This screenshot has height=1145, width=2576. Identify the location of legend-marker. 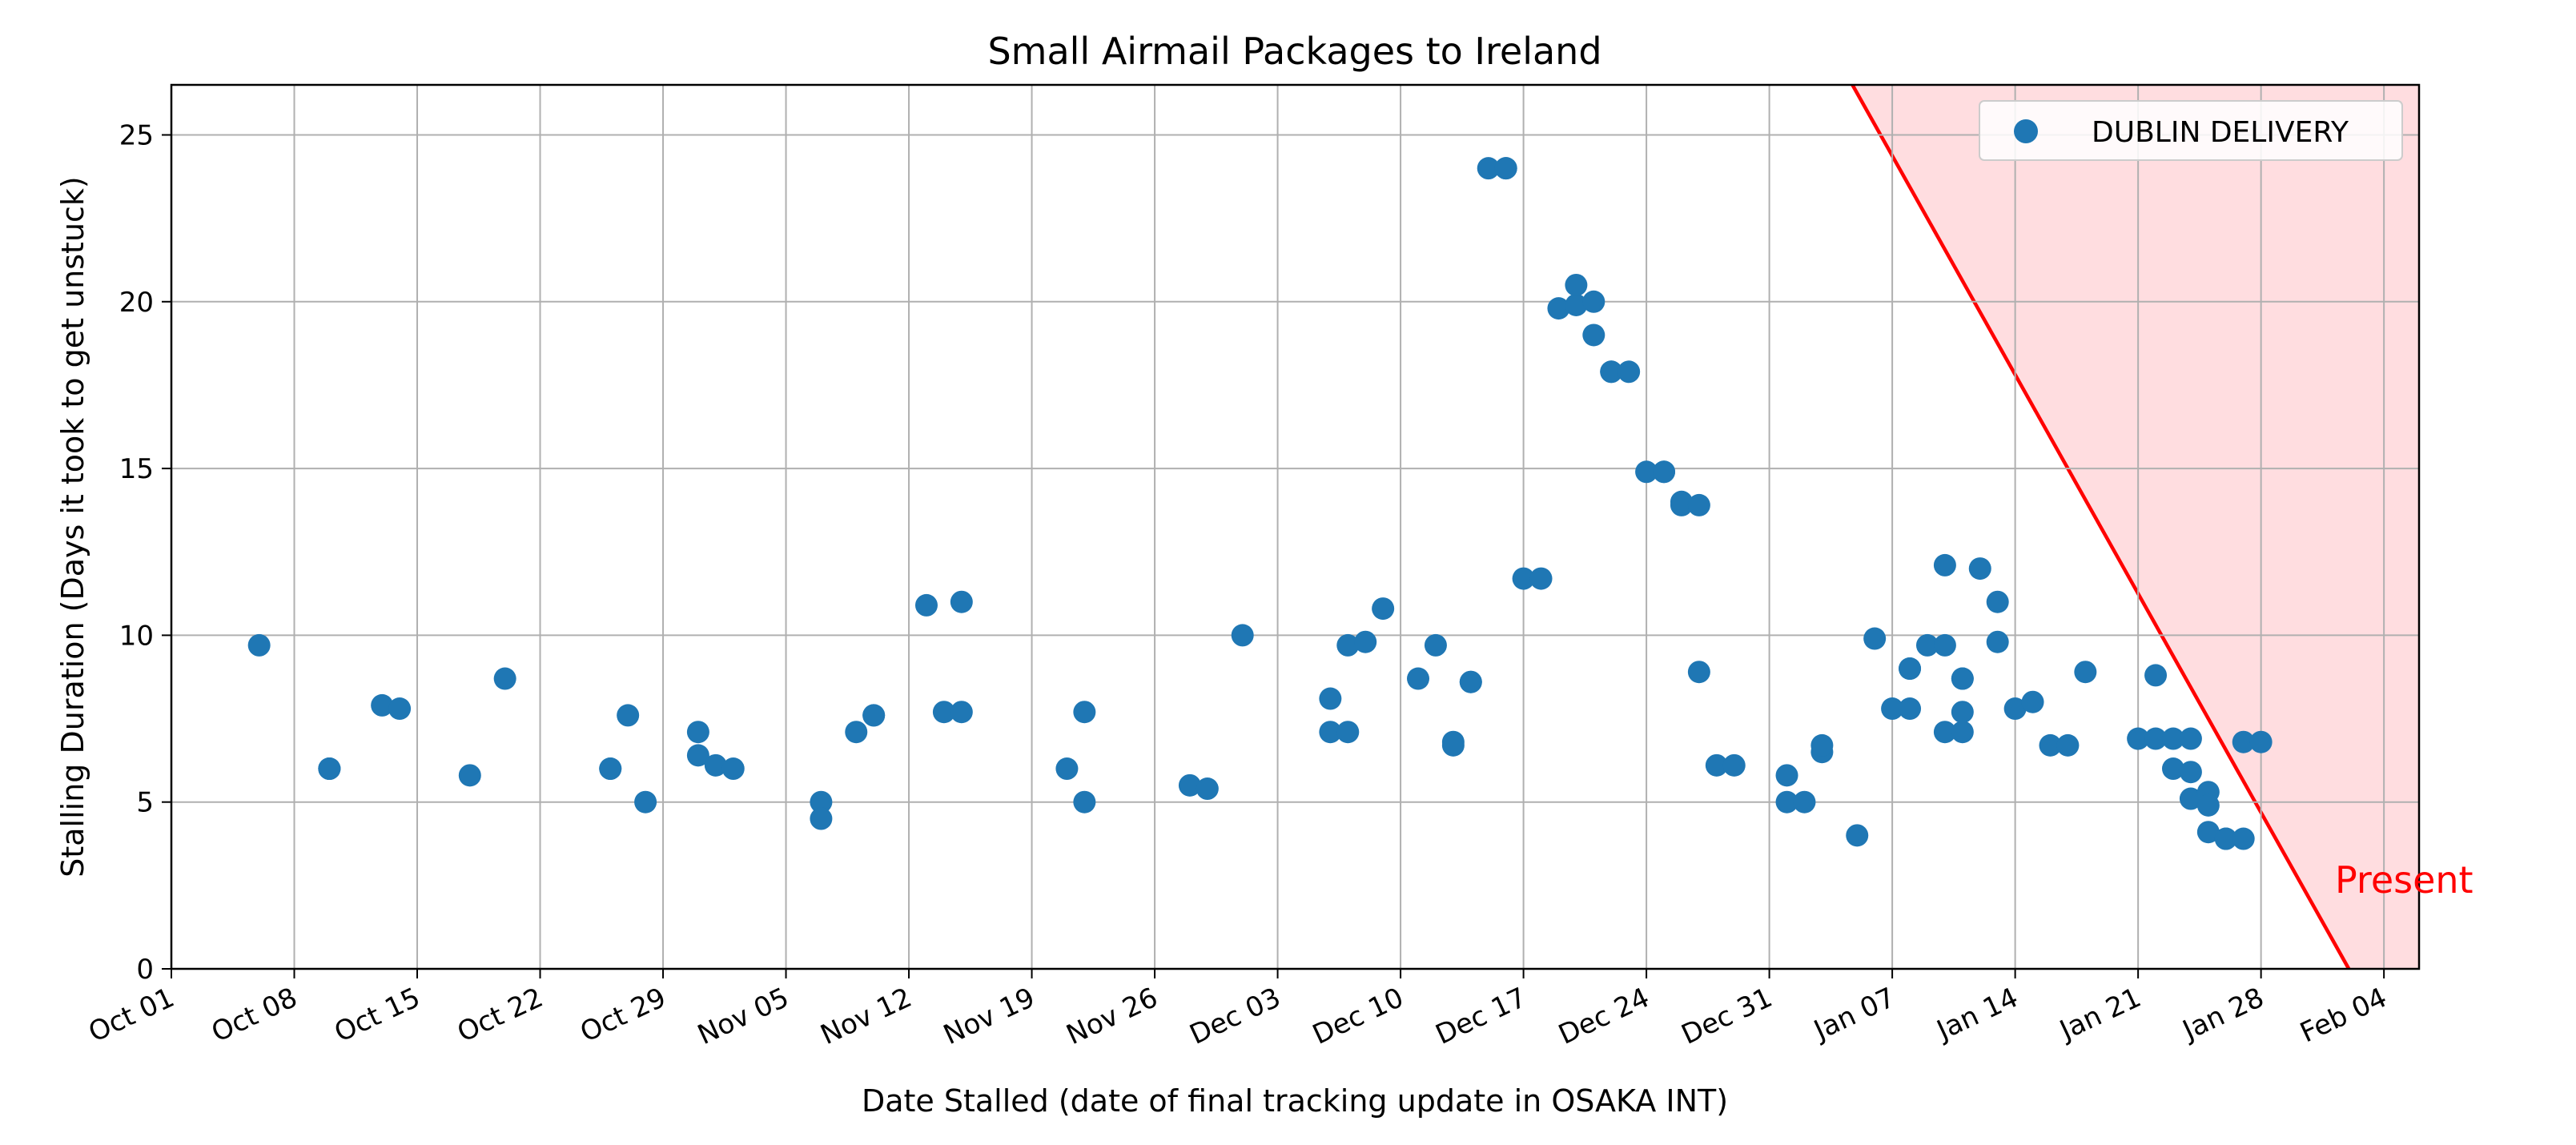
(2026, 131).